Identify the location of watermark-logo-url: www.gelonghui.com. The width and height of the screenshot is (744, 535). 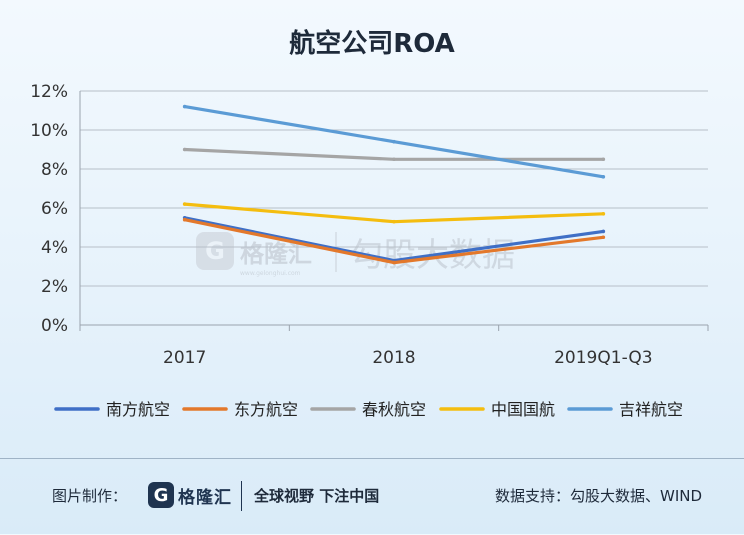
(270, 273).